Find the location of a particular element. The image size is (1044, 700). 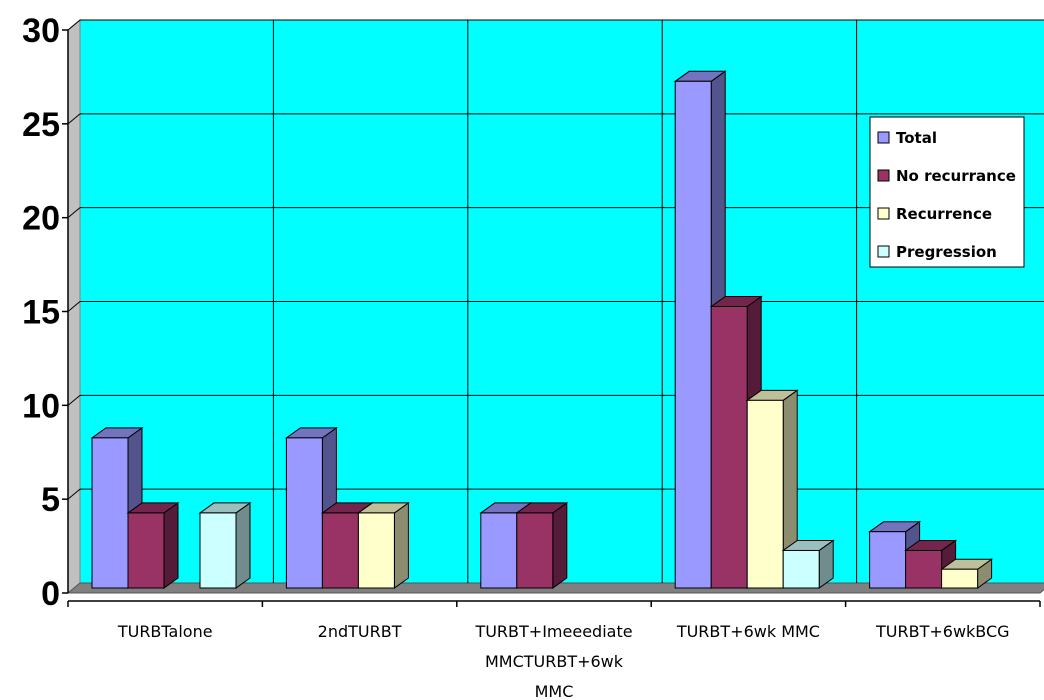

x-tick-label: 2ndTURBT is located at coordinates (360, 631).